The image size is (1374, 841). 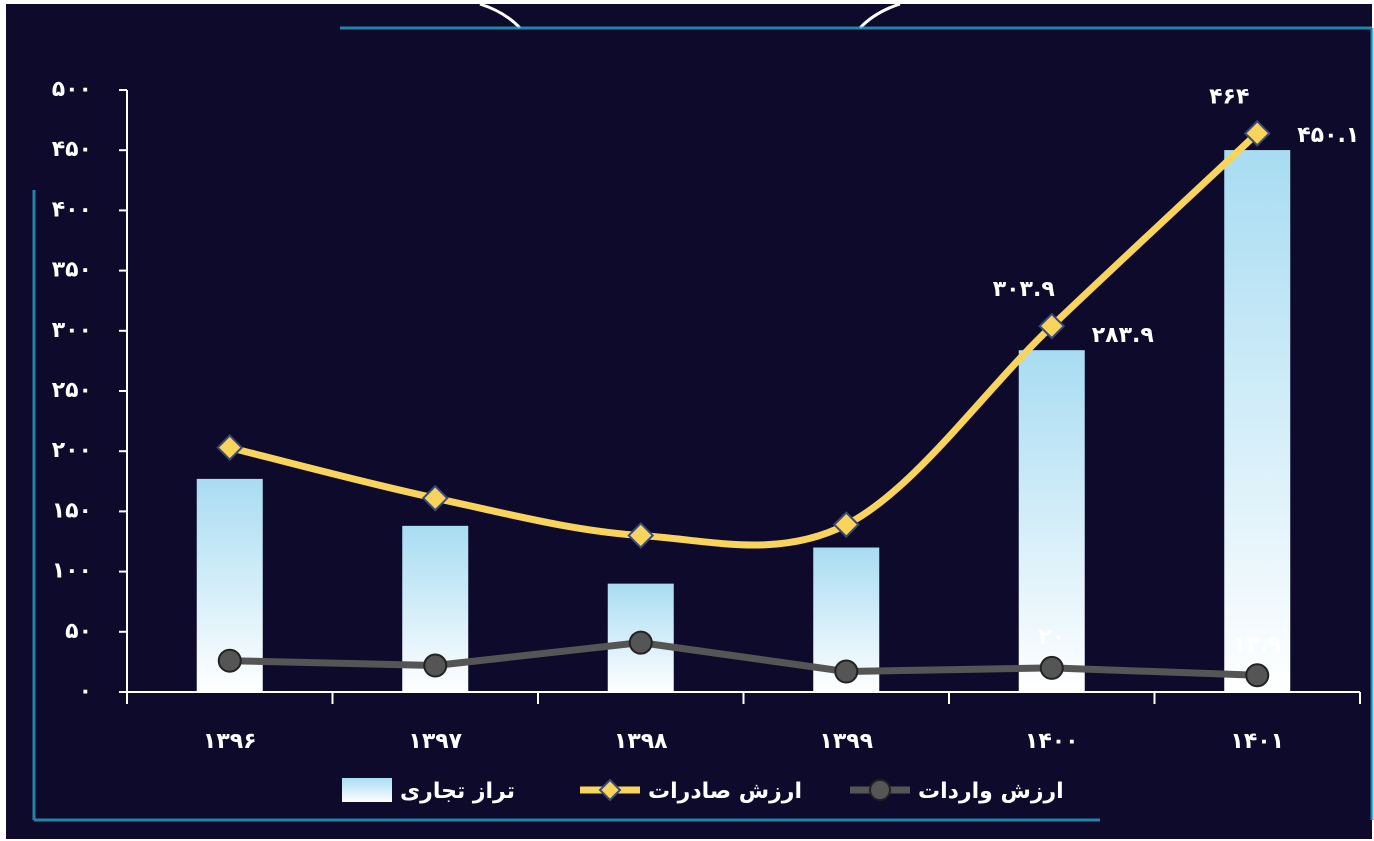 What do you see at coordinates (991, 791) in the screenshot?
I see `legend-label: ارزش واردات` at bounding box center [991, 791].